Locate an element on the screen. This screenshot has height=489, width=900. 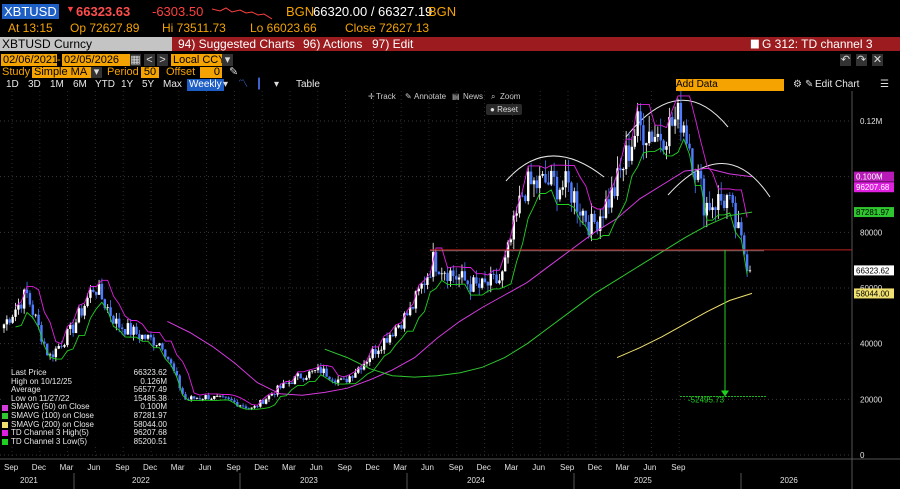
table-button: Table is located at coordinates (308, 84).